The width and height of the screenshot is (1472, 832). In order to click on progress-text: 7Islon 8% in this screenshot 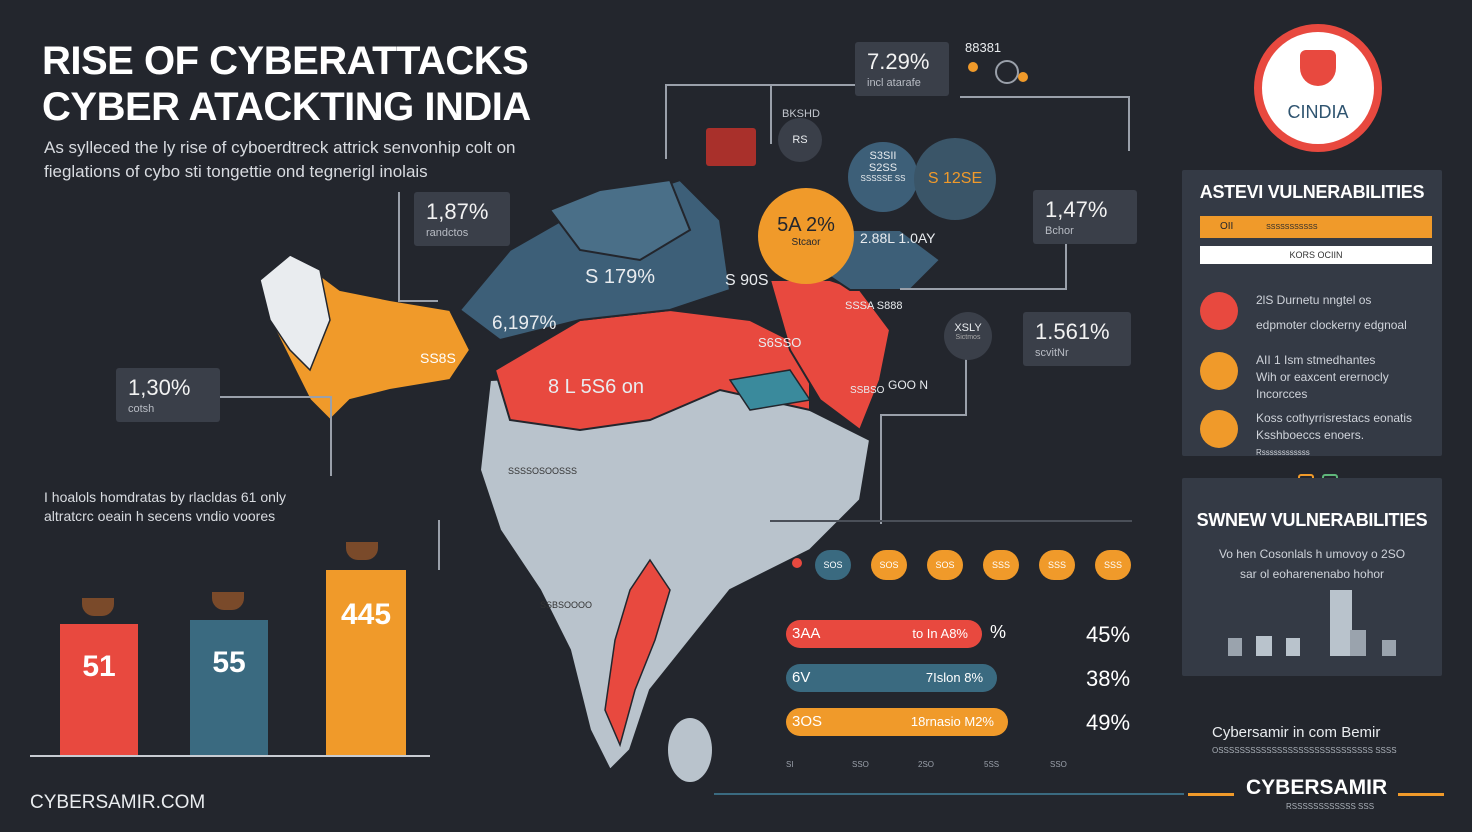, I will do `click(954, 677)`.